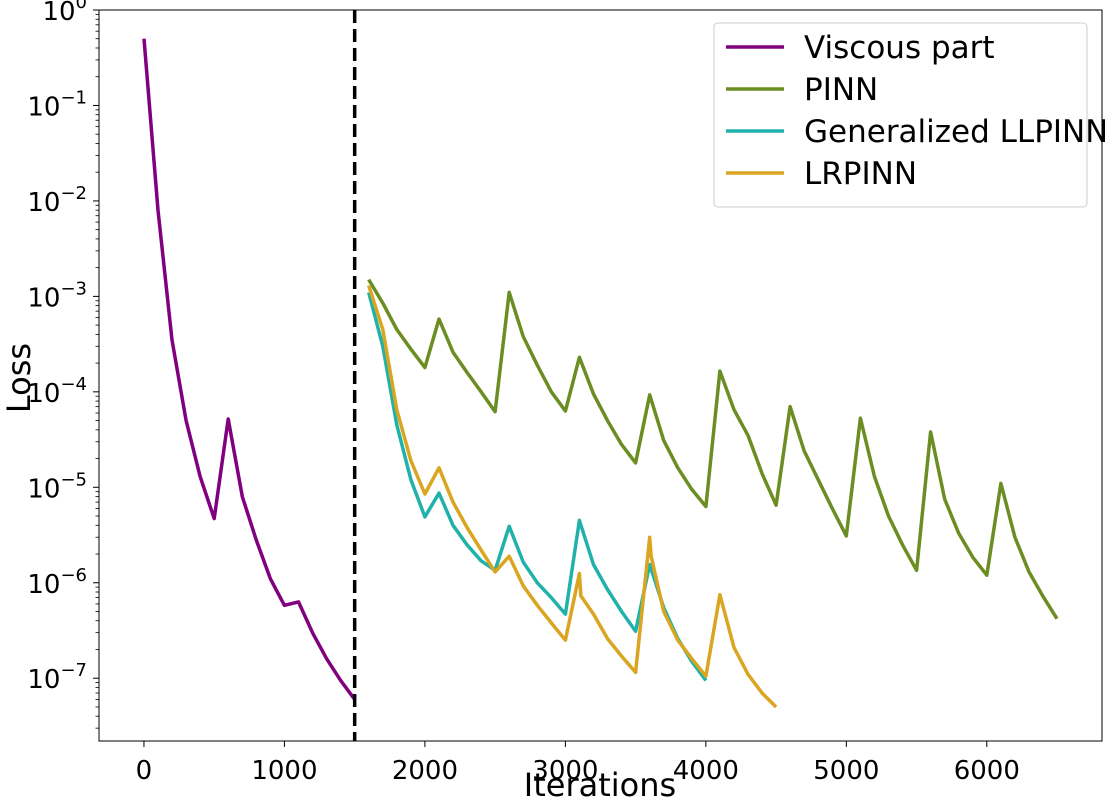 The width and height of the screenshot is (1105, 805). What do you see at coordinates (144, 771) in the screenshot?
I see `x-tick-label: 0` at bounding box center [144, 771].